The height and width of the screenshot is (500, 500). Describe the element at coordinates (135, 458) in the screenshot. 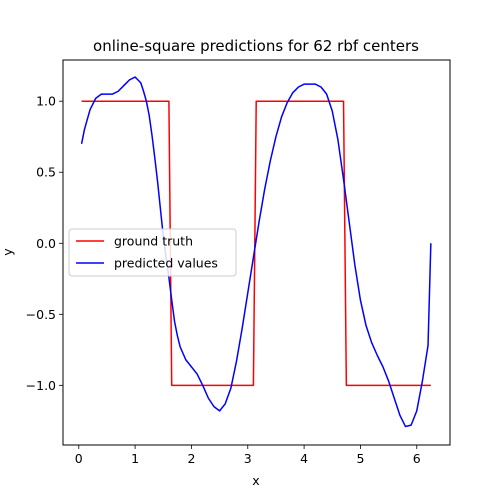

I see `x-tick-label: 1` at that location.